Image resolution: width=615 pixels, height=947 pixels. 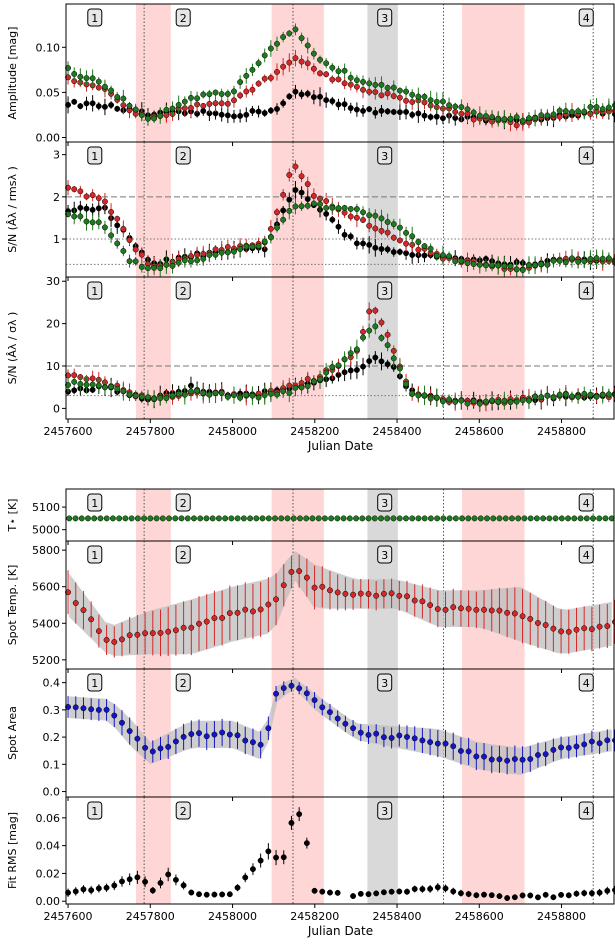 I want to click on epoch-label: 2, so click(x=183, y=18).